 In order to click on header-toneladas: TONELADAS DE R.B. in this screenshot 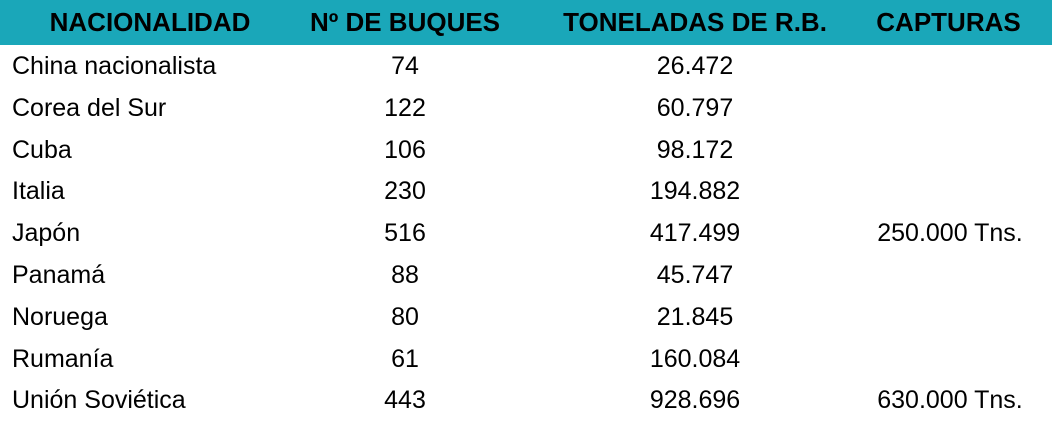, I will do `click(695, 22)`.